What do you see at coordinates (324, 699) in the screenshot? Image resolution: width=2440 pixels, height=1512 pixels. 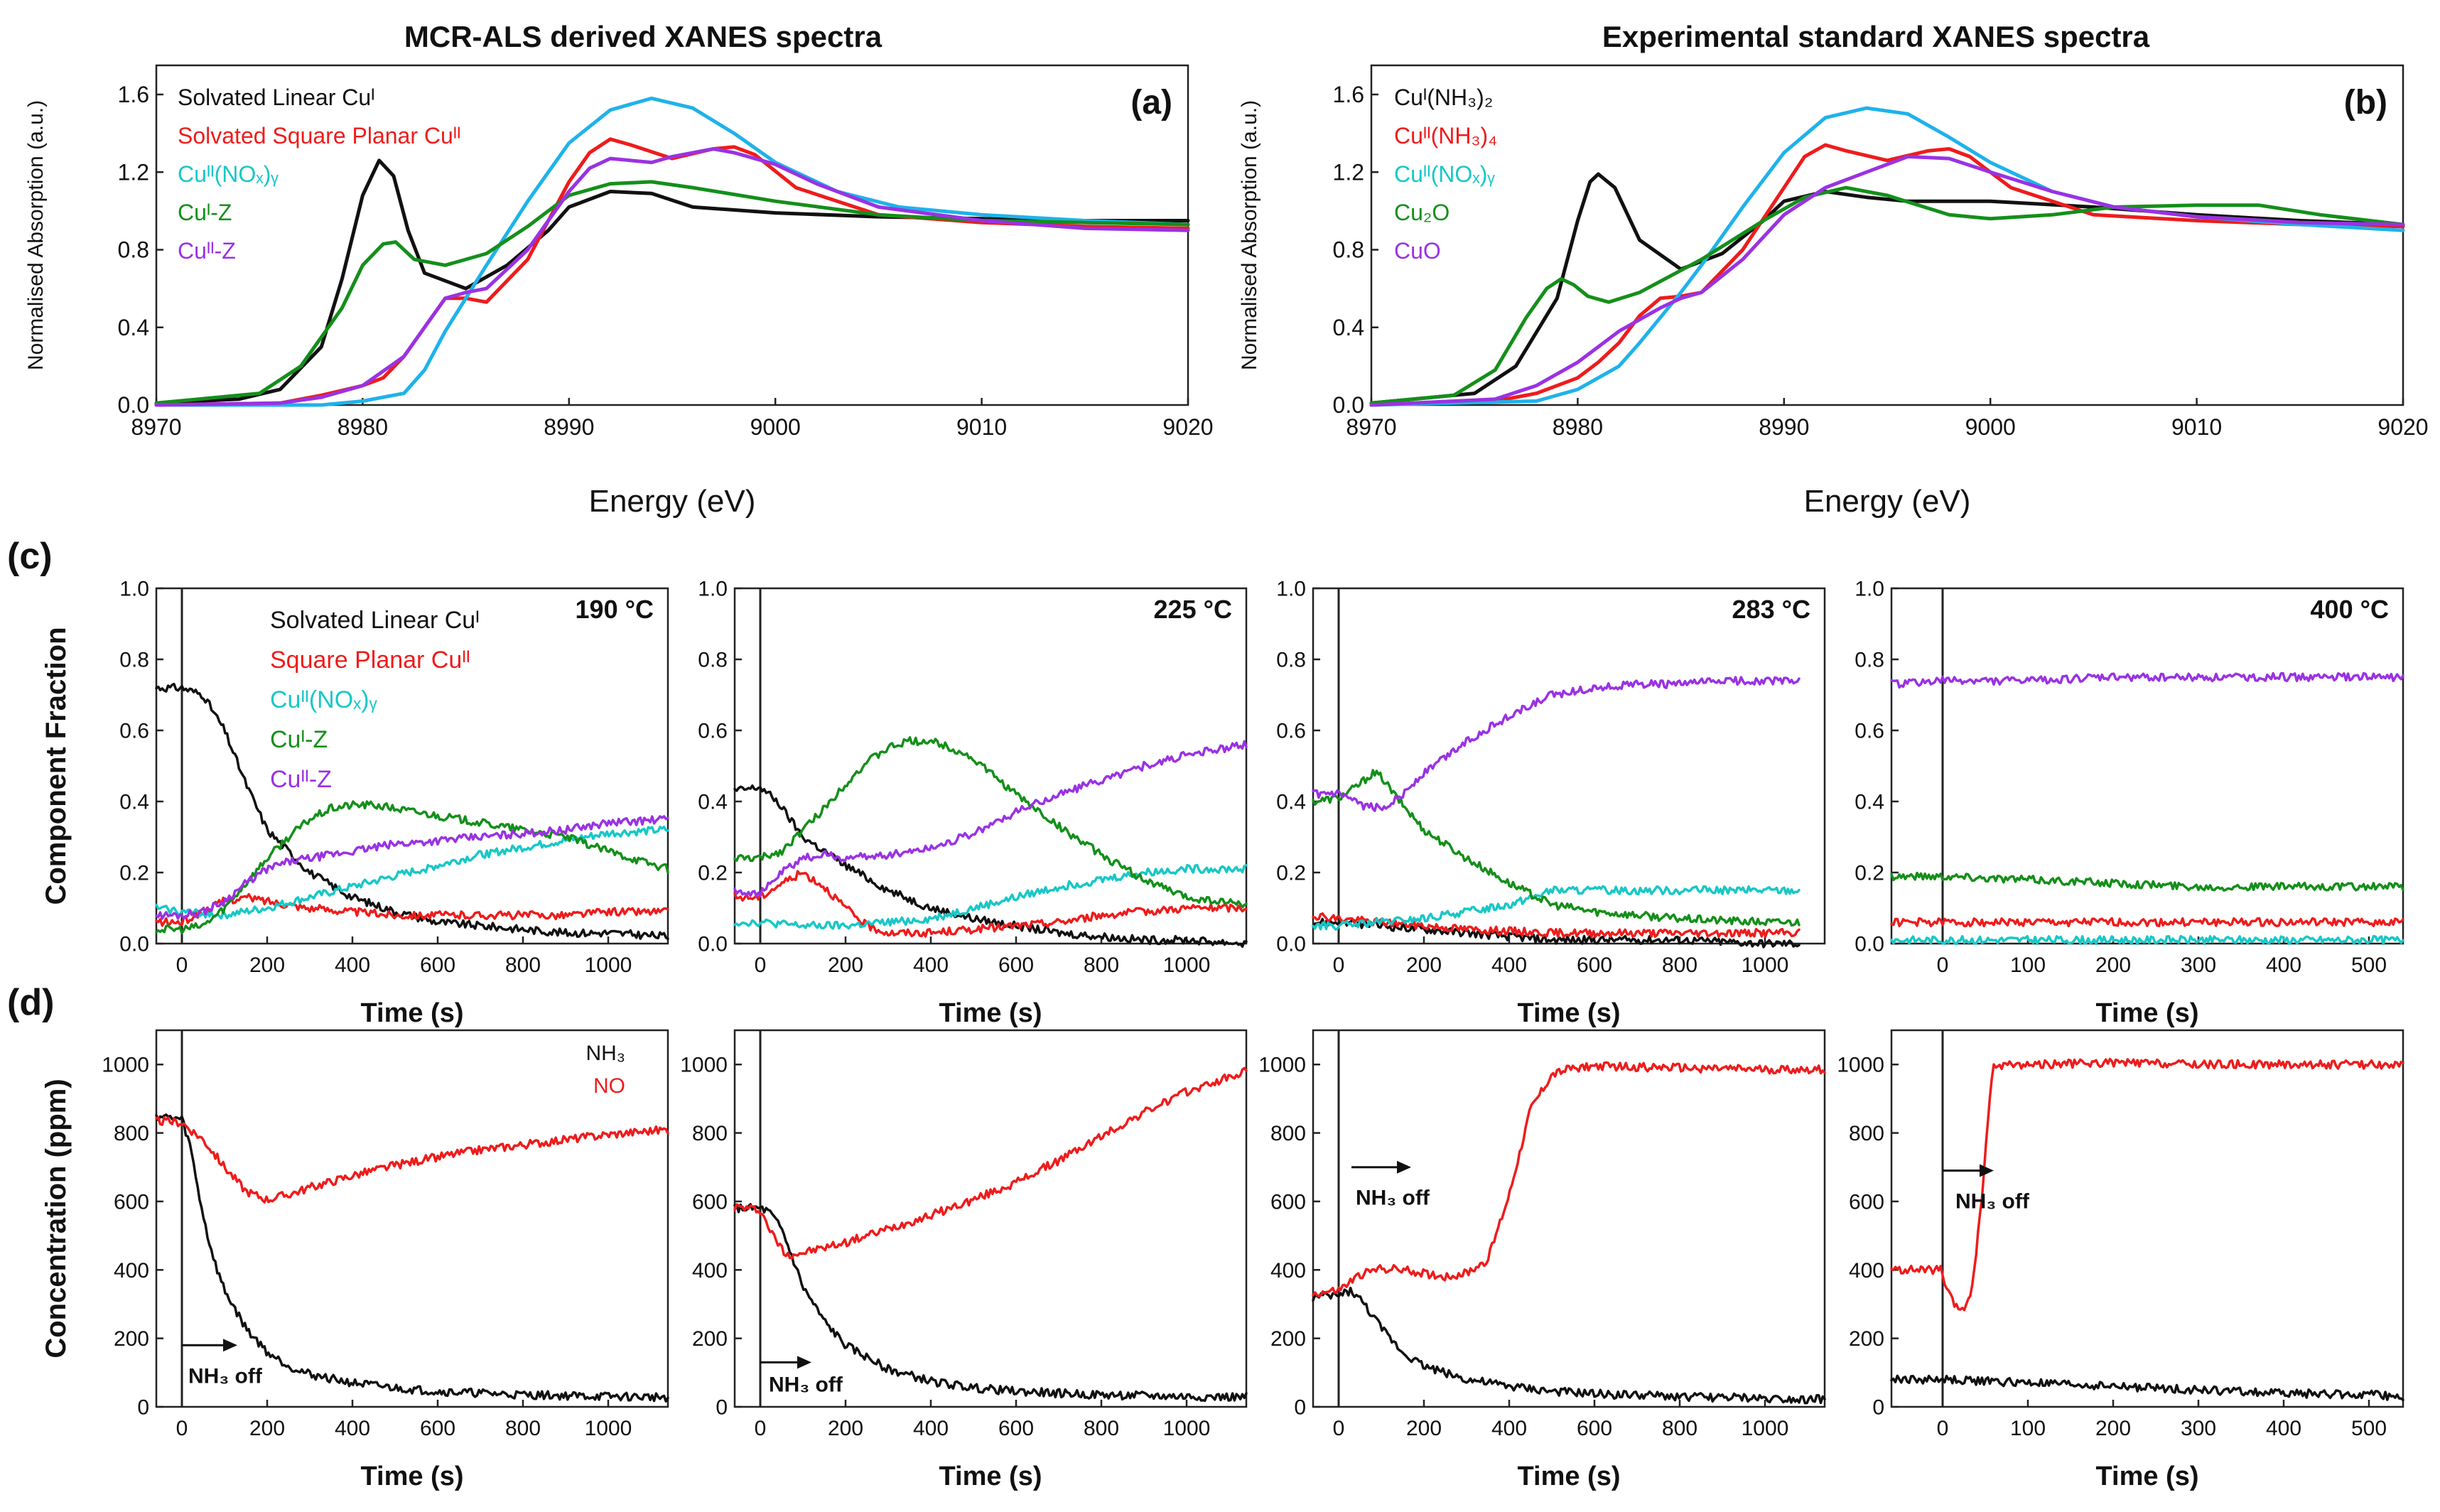 I see `legend-entry: Cuᴵᴵ(NOₓ)ᵧ` at bounding box center [324, 699].